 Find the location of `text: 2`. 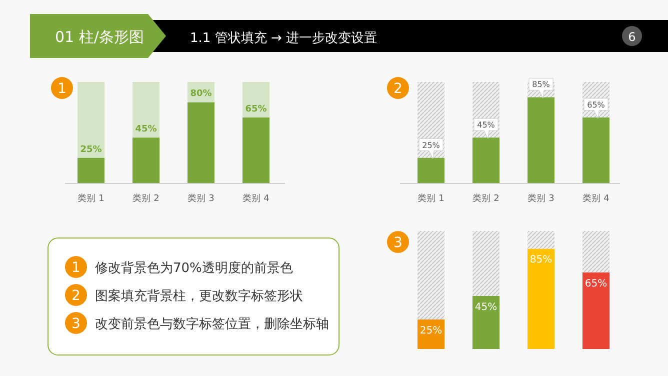

text: 2 is located at coordinates (76, 296).